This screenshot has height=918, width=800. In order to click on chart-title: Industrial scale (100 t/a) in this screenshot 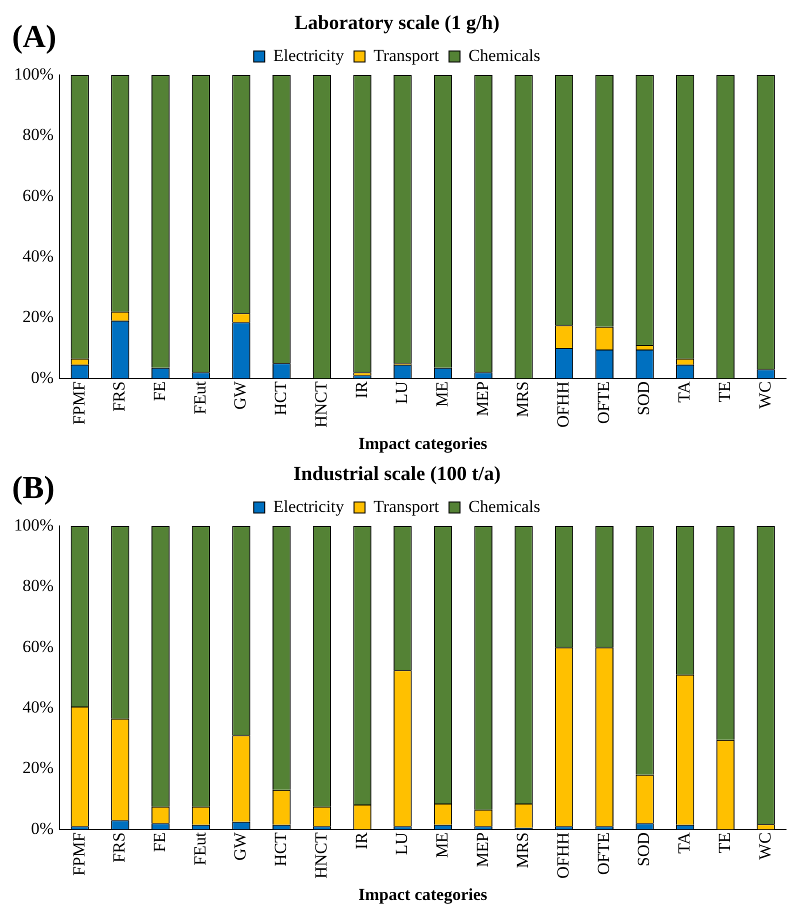, I will do `click(397, 474)`.